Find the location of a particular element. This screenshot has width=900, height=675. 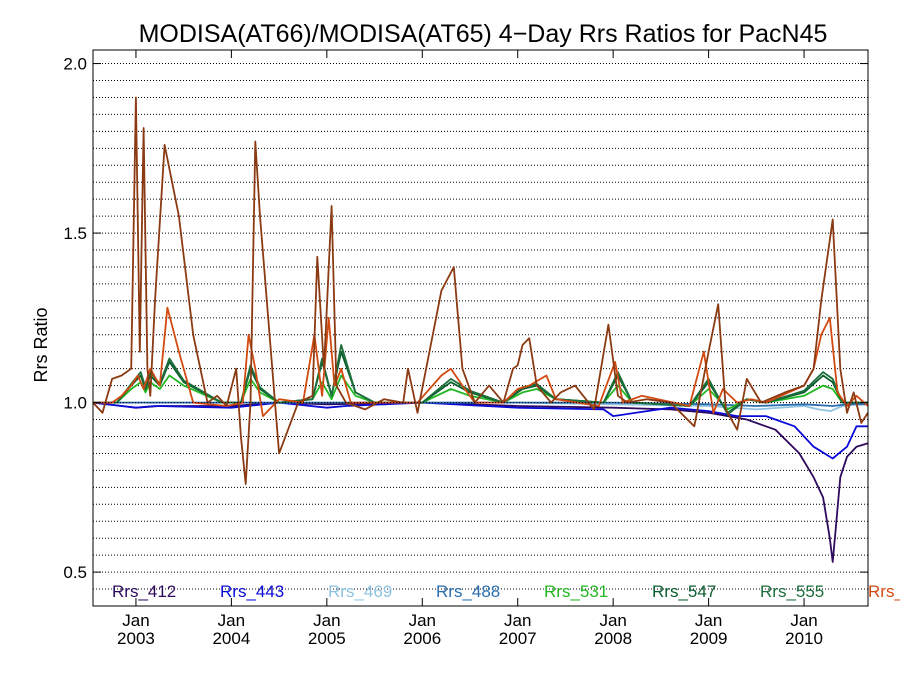

legend-entry: Rrs_488 is located at coordinates (468, 591).